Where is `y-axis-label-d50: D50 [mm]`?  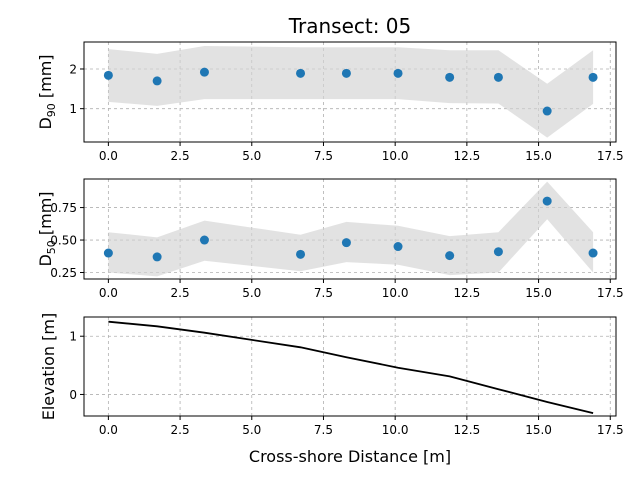
y-axis-label-d50: D50 [mm] is located at coordinates (47, 228).